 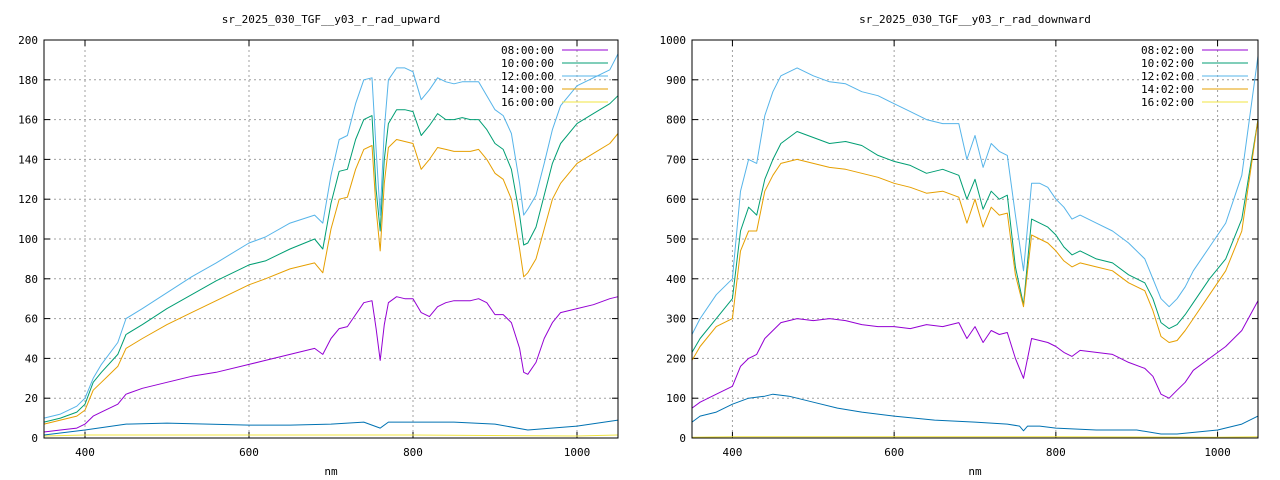 What do you see at coordinates (28, 199) in the screenshot?
I see `y-tick-label: 120` at bounding box center [28, 199].